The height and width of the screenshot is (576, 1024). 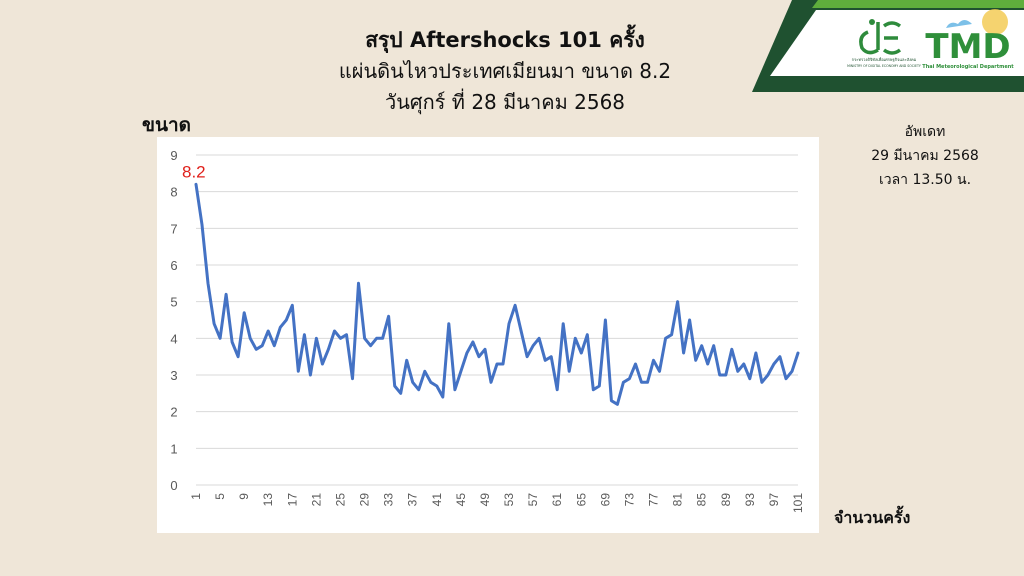 What do you see at coordinates (581, 500) in the screenshot?
I see `x-tick-label: 65` at bounding box center [581, 500].